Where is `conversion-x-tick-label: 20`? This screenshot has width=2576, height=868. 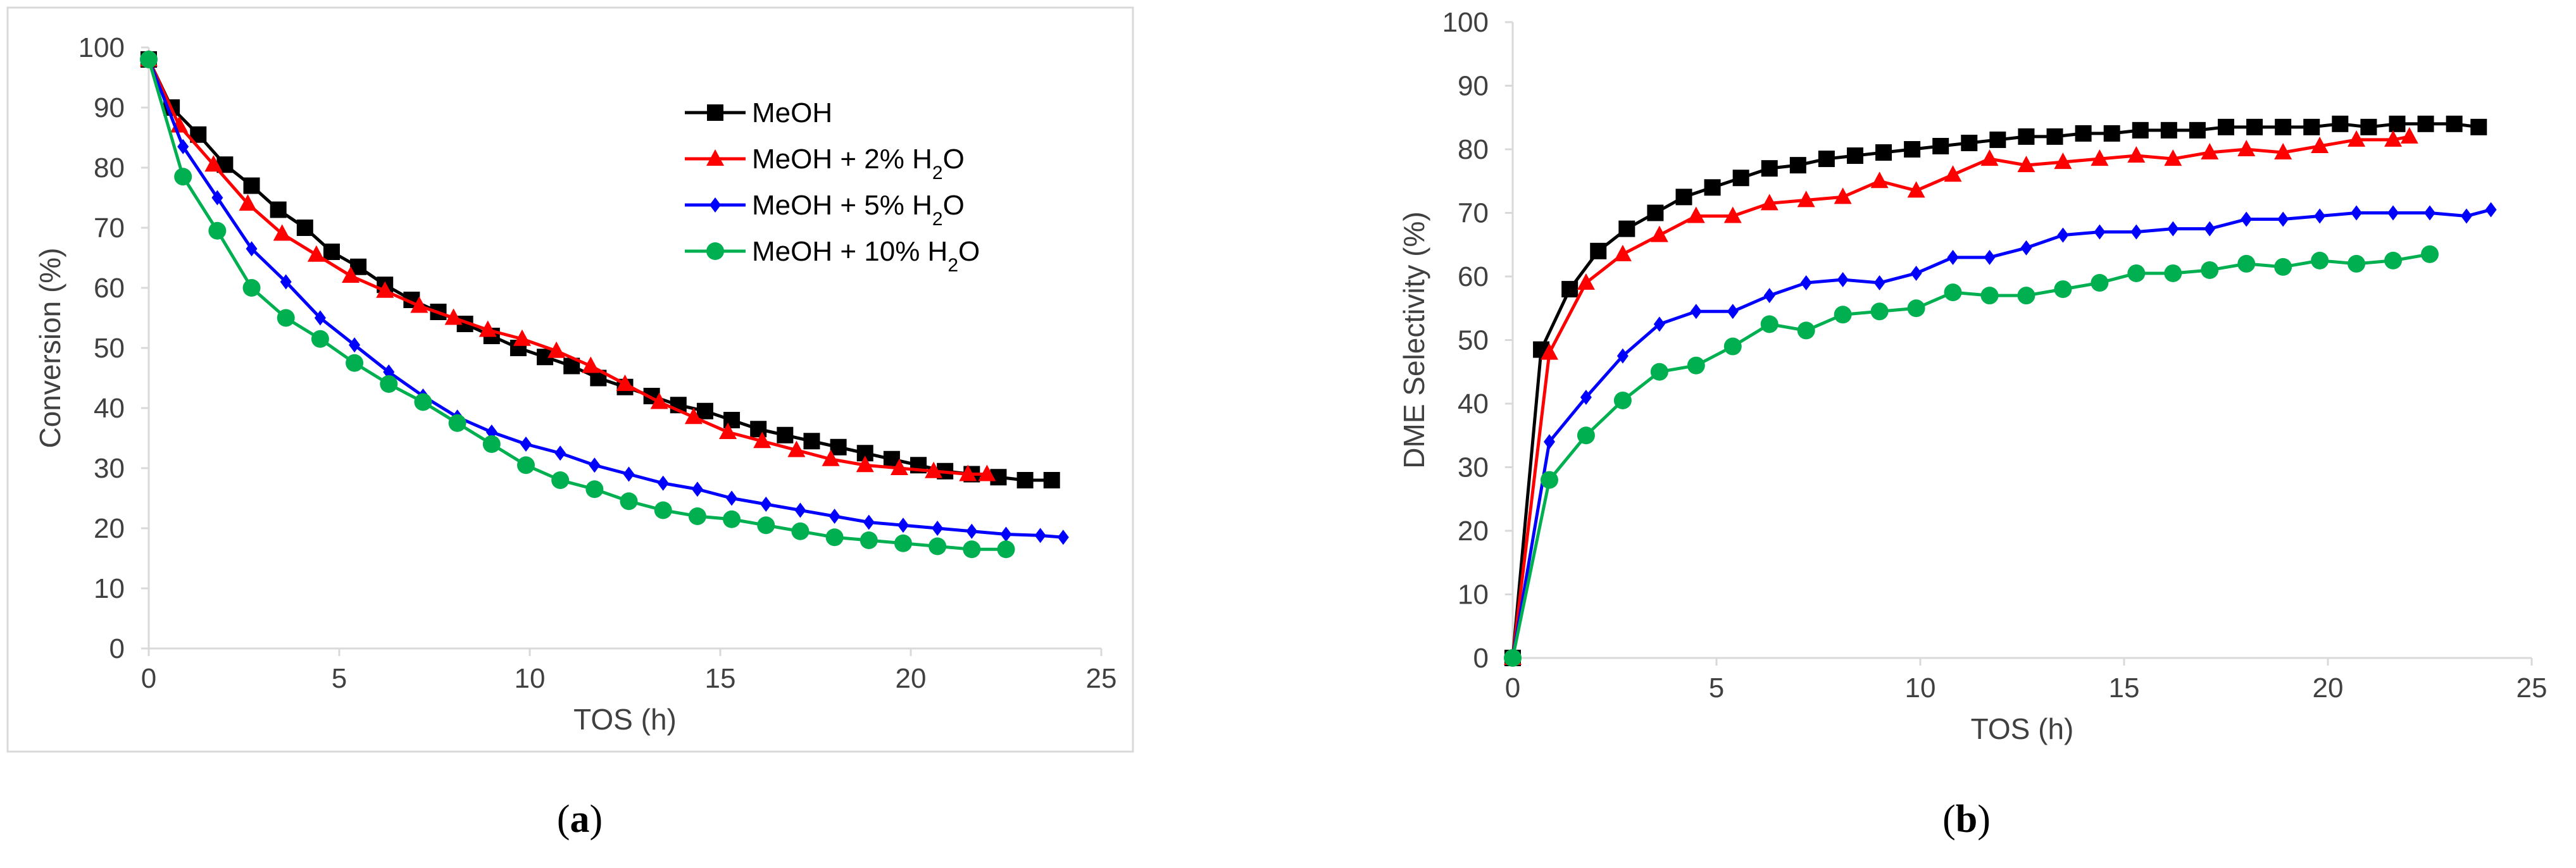
conversion-x-tick-label: 20 is located at coordinates (912, 679).